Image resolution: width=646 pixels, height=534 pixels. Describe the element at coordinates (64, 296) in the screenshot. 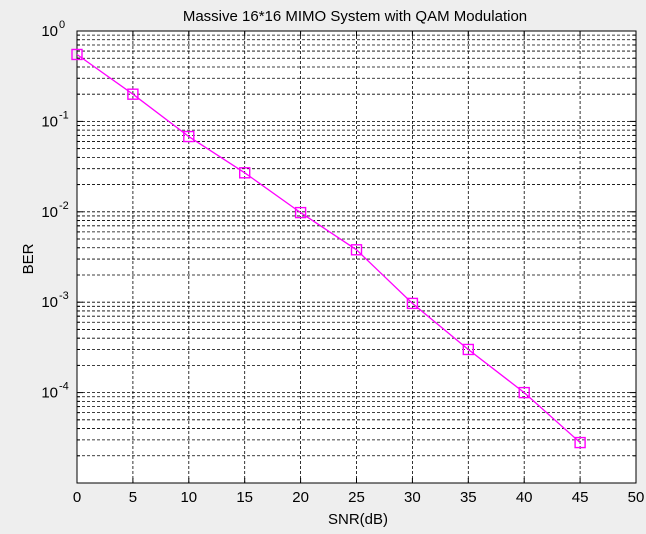

I see `y-tick-label-exponent: -3` at that location.